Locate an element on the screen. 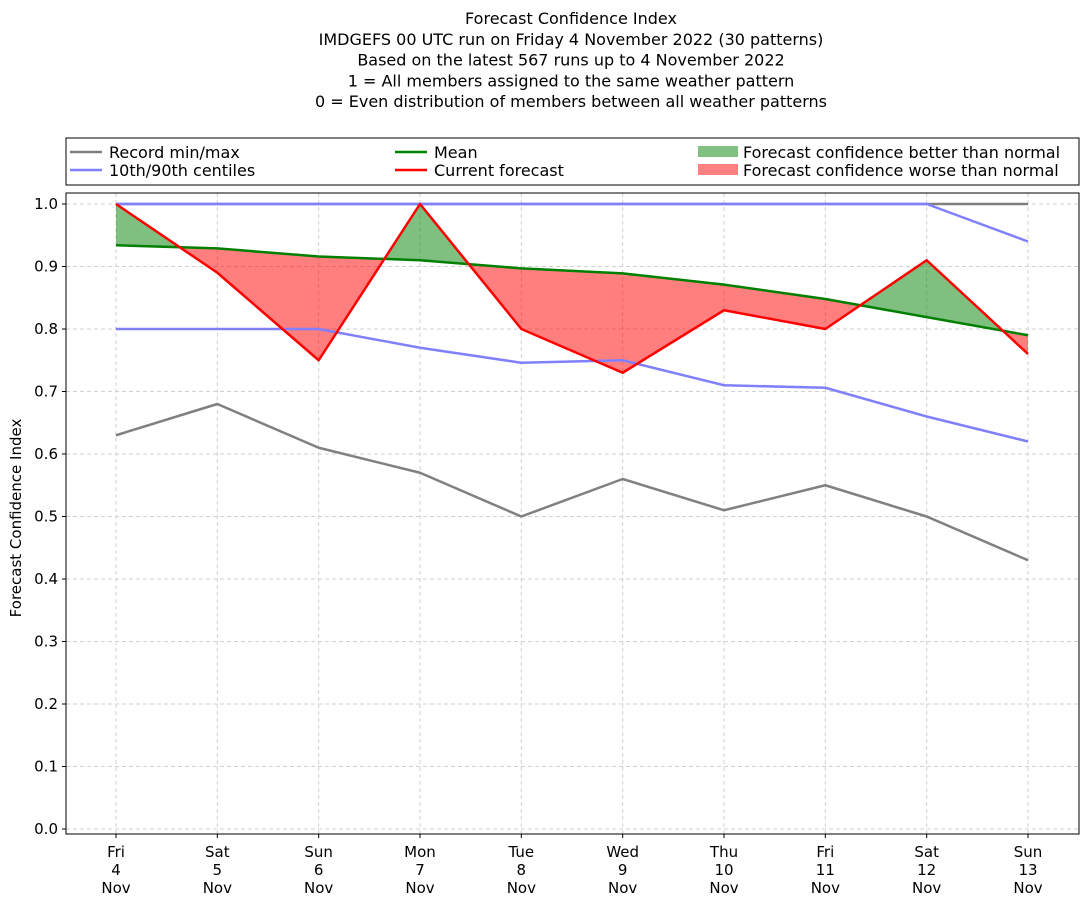 The image size is (1092, 924). legend-label: Forecast confidence worse than normal is located at coordinates (901, 170).